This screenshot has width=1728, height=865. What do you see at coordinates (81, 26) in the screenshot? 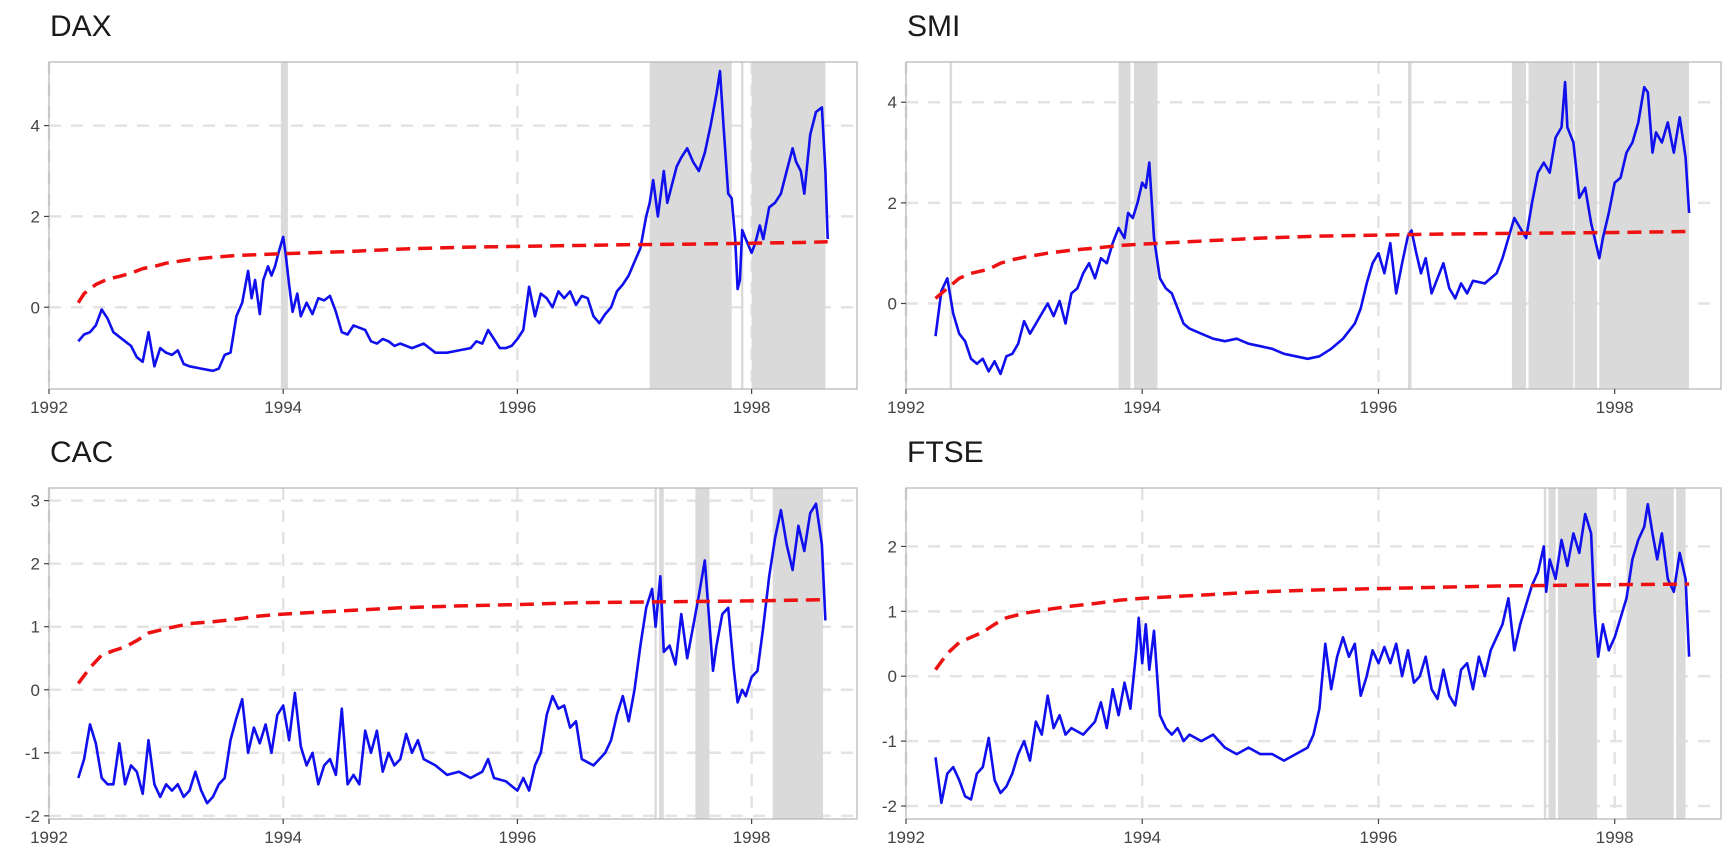
I see `panel-title: DAX` at bounding box center [81, 26].